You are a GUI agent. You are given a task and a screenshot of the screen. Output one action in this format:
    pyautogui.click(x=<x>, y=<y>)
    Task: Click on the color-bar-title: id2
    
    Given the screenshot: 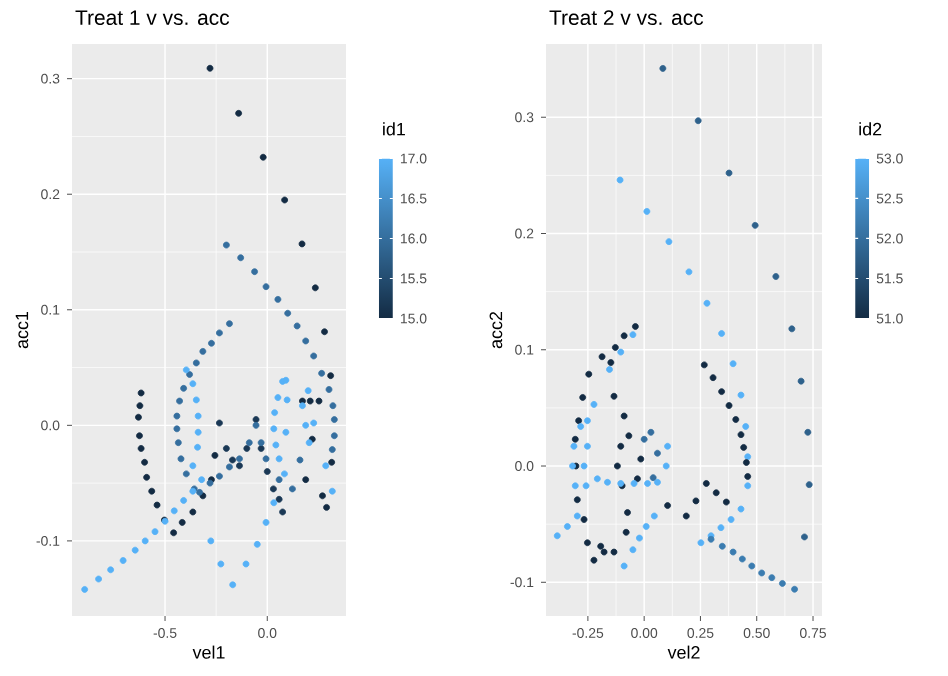 What is the action you would take?
    pyautogui.click(x=870, y=129)
    